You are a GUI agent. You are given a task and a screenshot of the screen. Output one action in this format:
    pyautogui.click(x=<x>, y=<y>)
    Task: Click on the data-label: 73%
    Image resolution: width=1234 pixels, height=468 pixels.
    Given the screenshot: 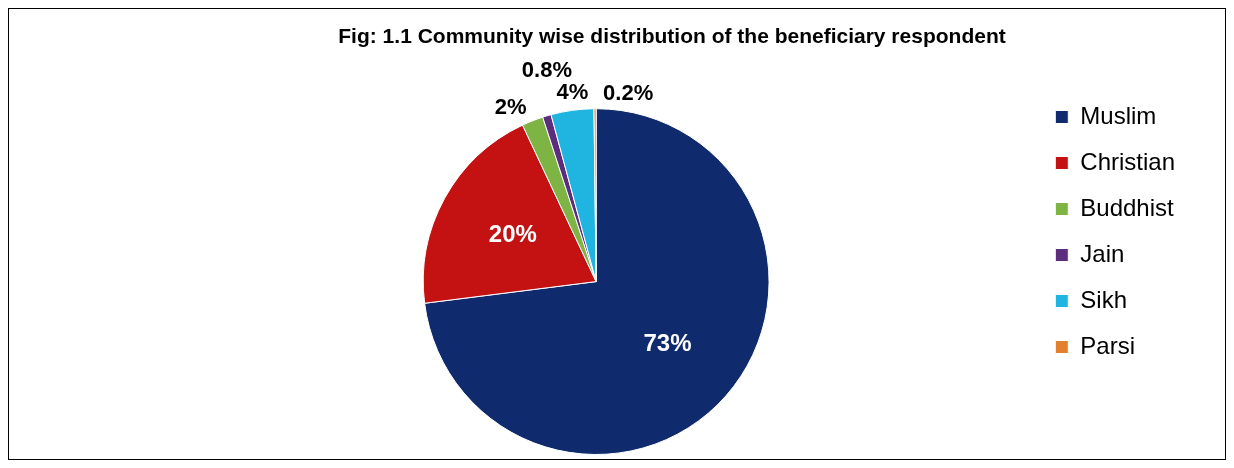 What is the action you would take?
    pyautogui.click(x=667, y=343)
    